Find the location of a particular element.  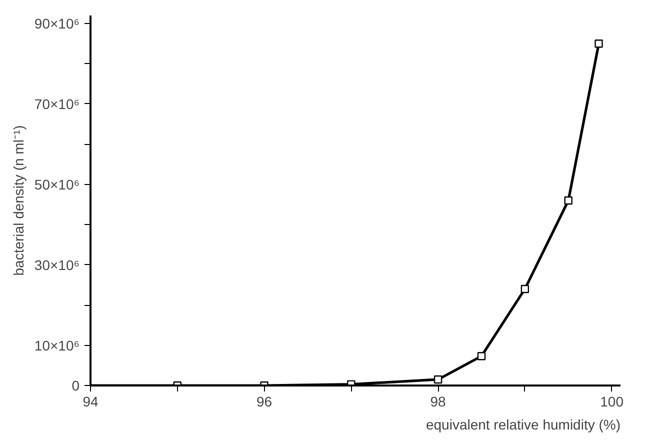

x-tick-label: 94 is located at coordinates (90, 402).